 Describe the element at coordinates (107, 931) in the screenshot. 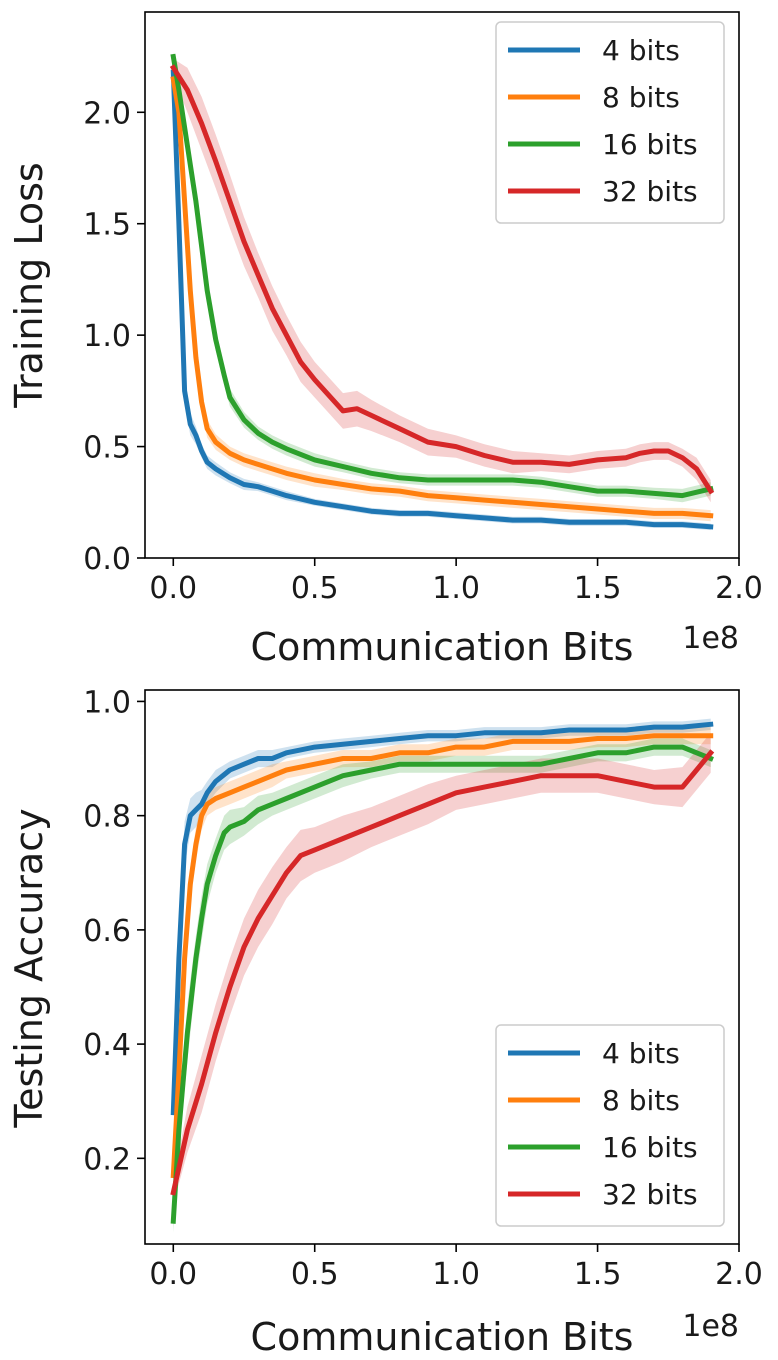

I see `y-tick-label: 0.6` at that location.